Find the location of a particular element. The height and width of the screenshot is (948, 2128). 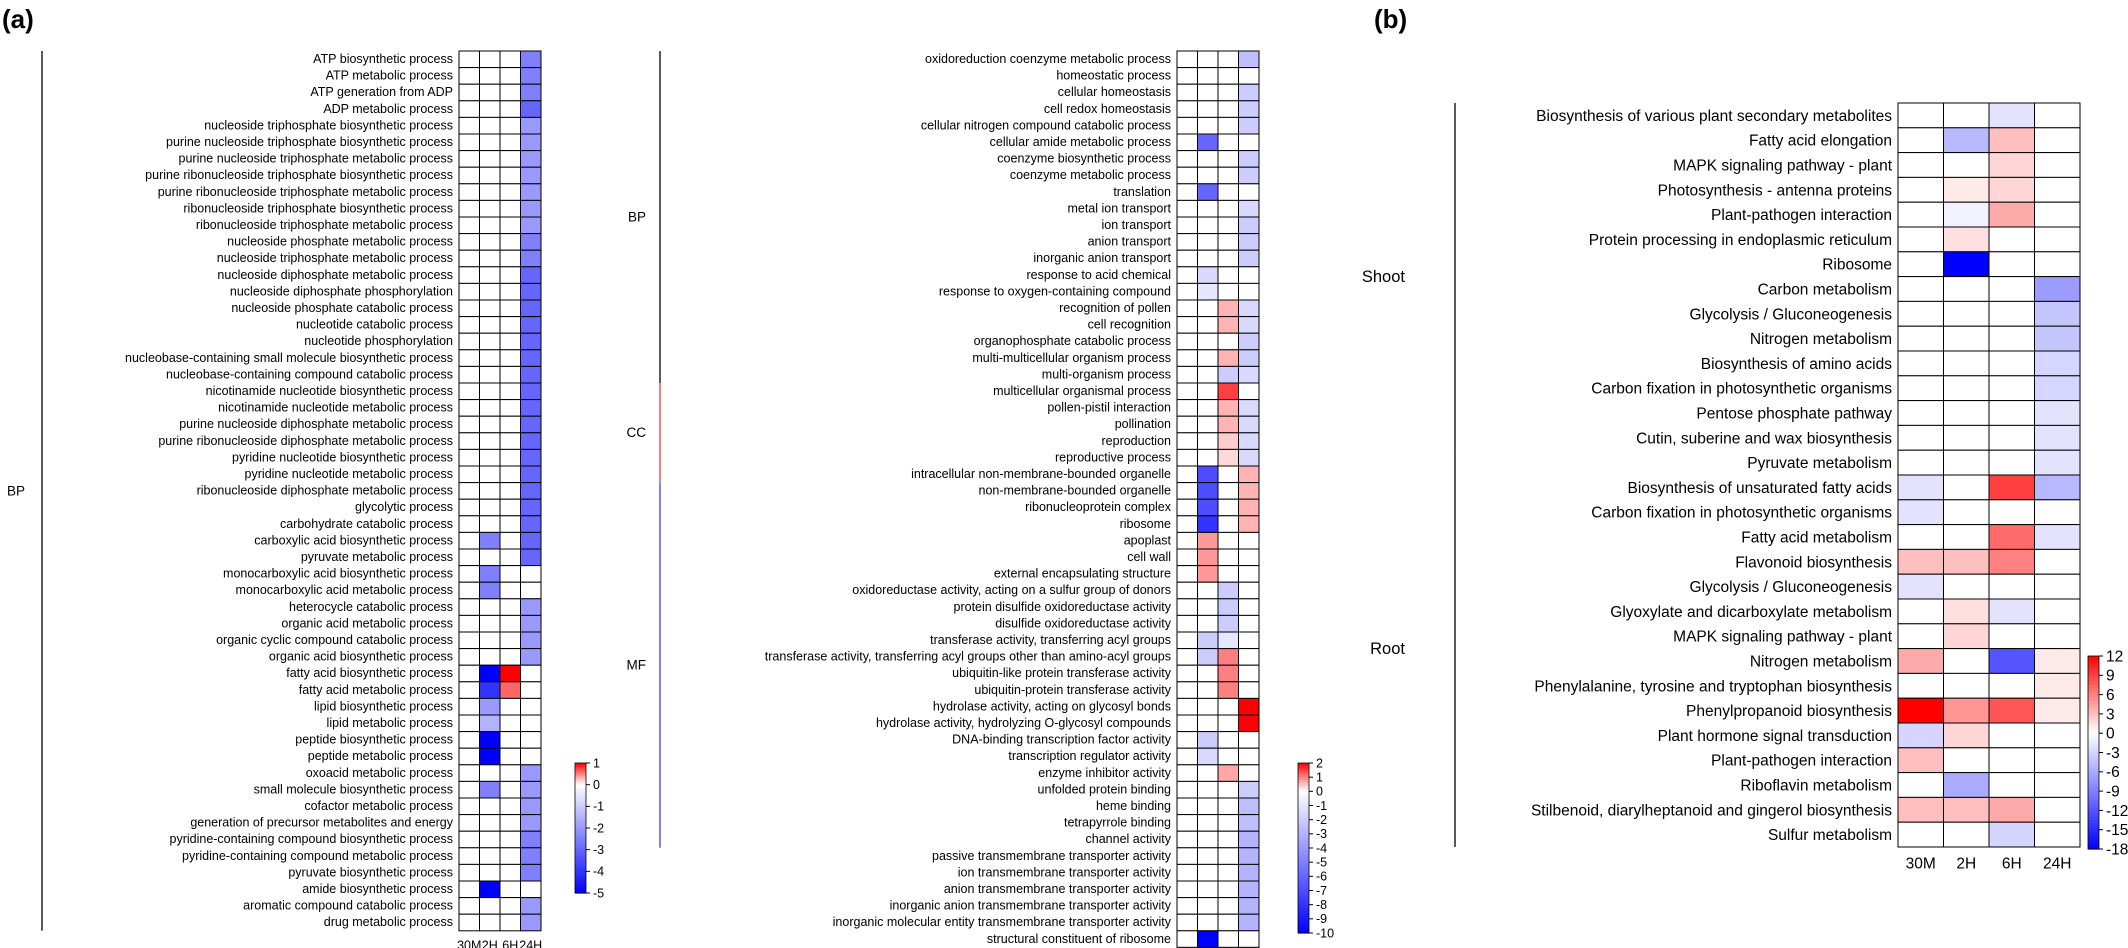

row-label: lipid metabolic process is located at coordinates (390, 723).